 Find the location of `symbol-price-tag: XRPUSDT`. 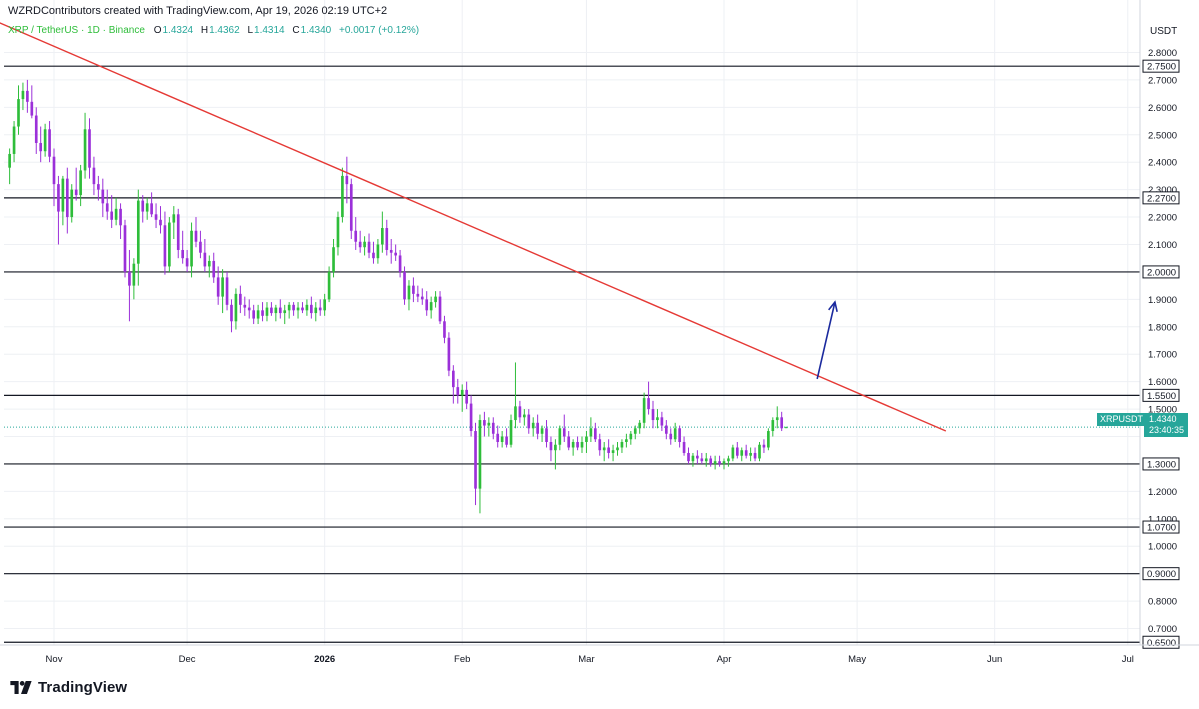

symbol-price-tag: XRPUSDT is located at coordinates (1122, 419).